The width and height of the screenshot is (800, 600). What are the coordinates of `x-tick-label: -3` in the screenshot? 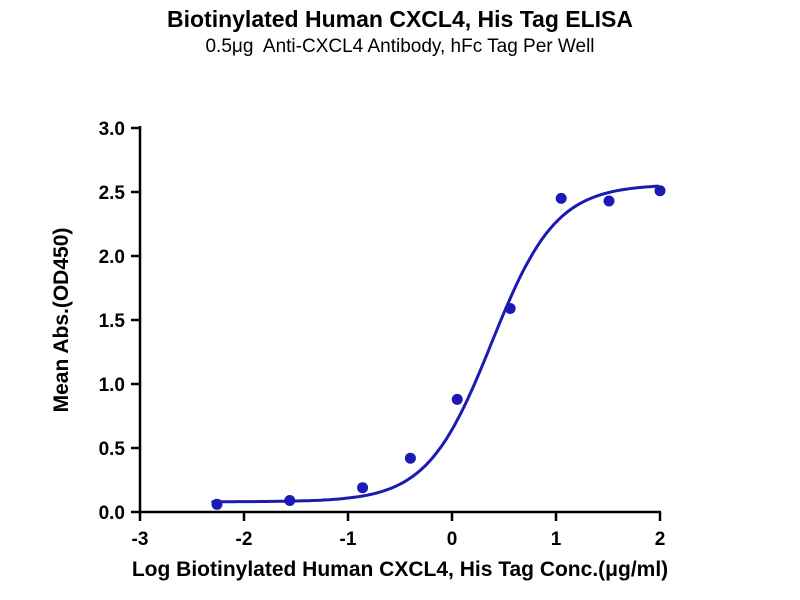 It's located at (140, 539).